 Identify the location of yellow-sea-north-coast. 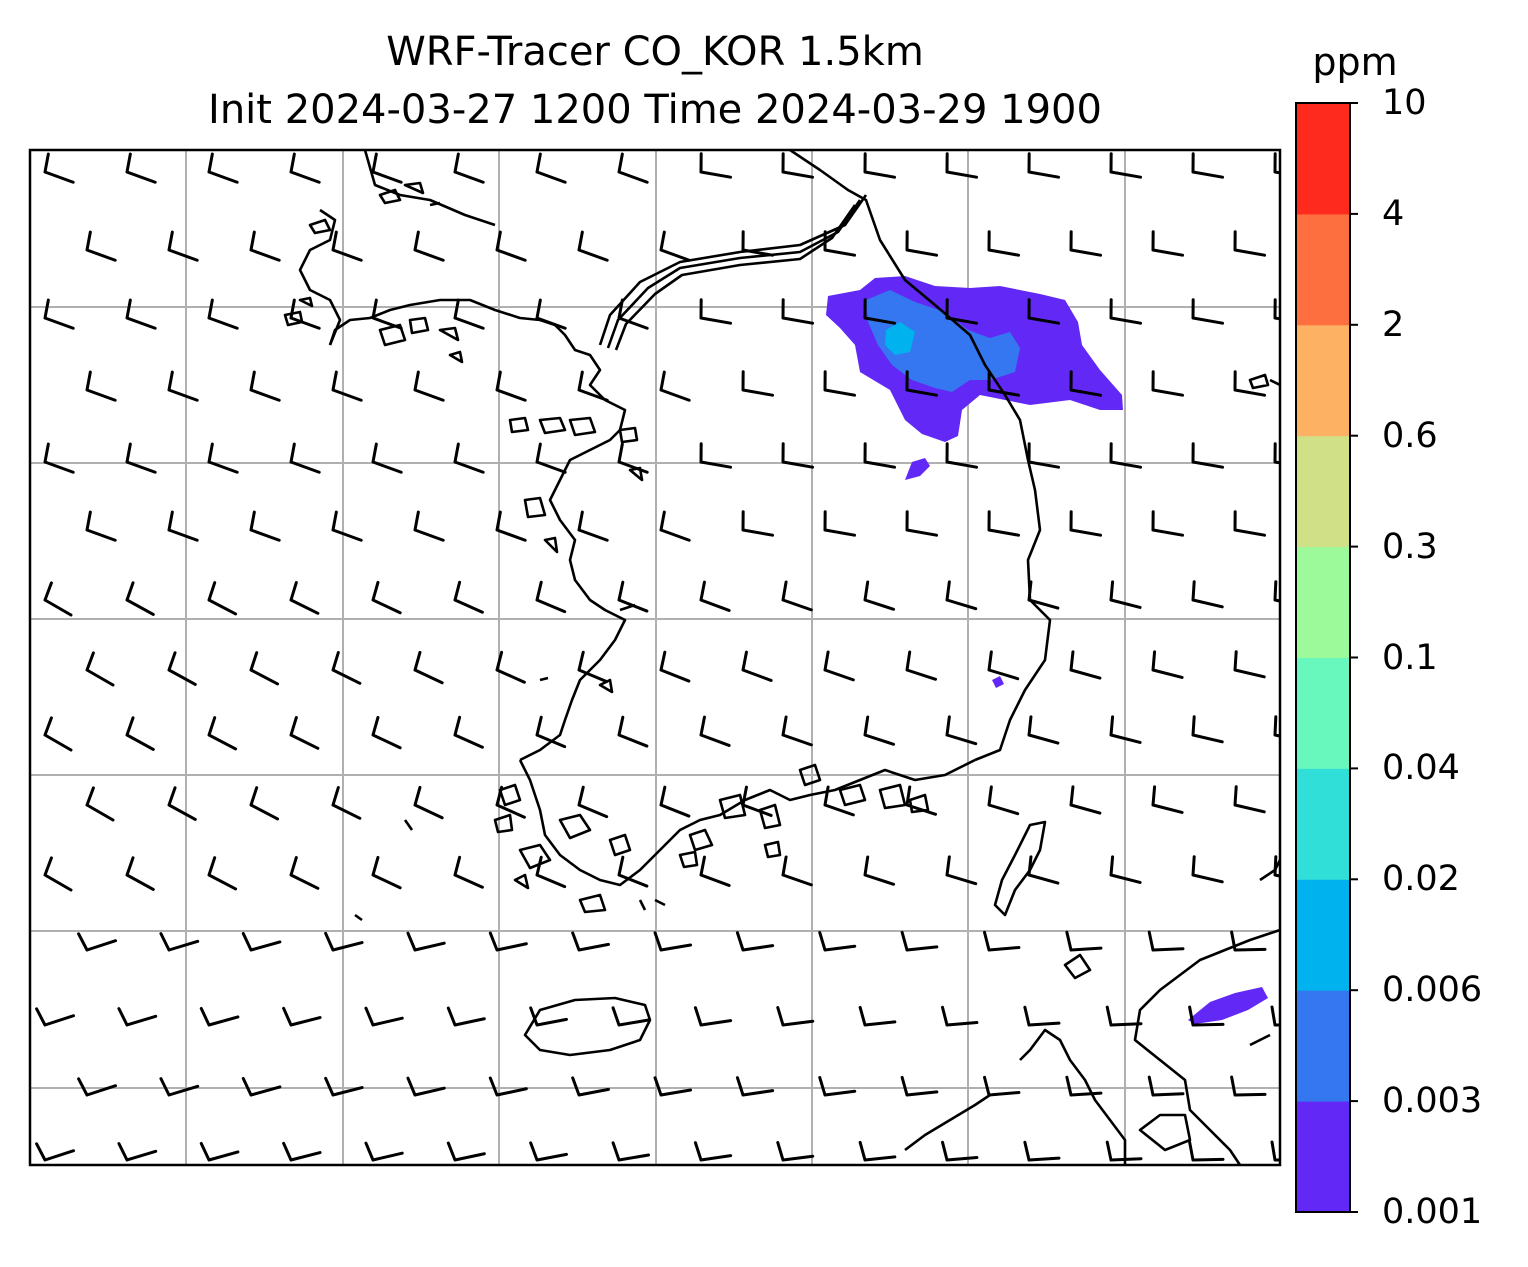
(442, 322).